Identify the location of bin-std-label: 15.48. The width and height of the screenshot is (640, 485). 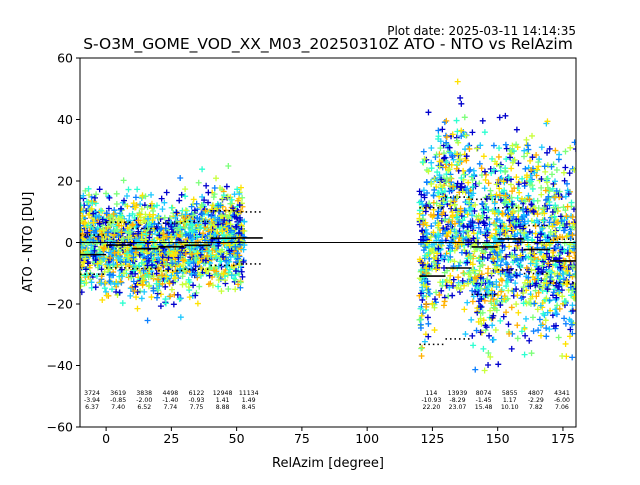
(484, 407).